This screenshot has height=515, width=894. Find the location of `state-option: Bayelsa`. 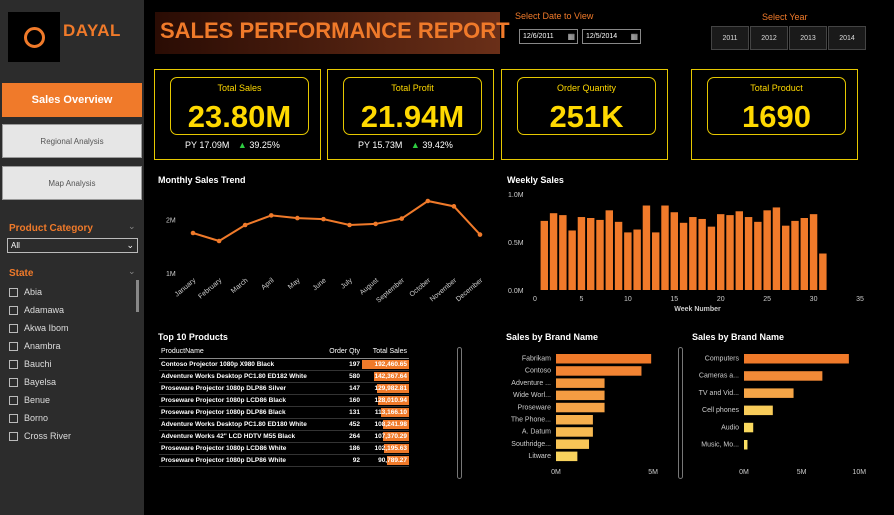

state-option: Bayelsa is located at coordinates (40, 382).